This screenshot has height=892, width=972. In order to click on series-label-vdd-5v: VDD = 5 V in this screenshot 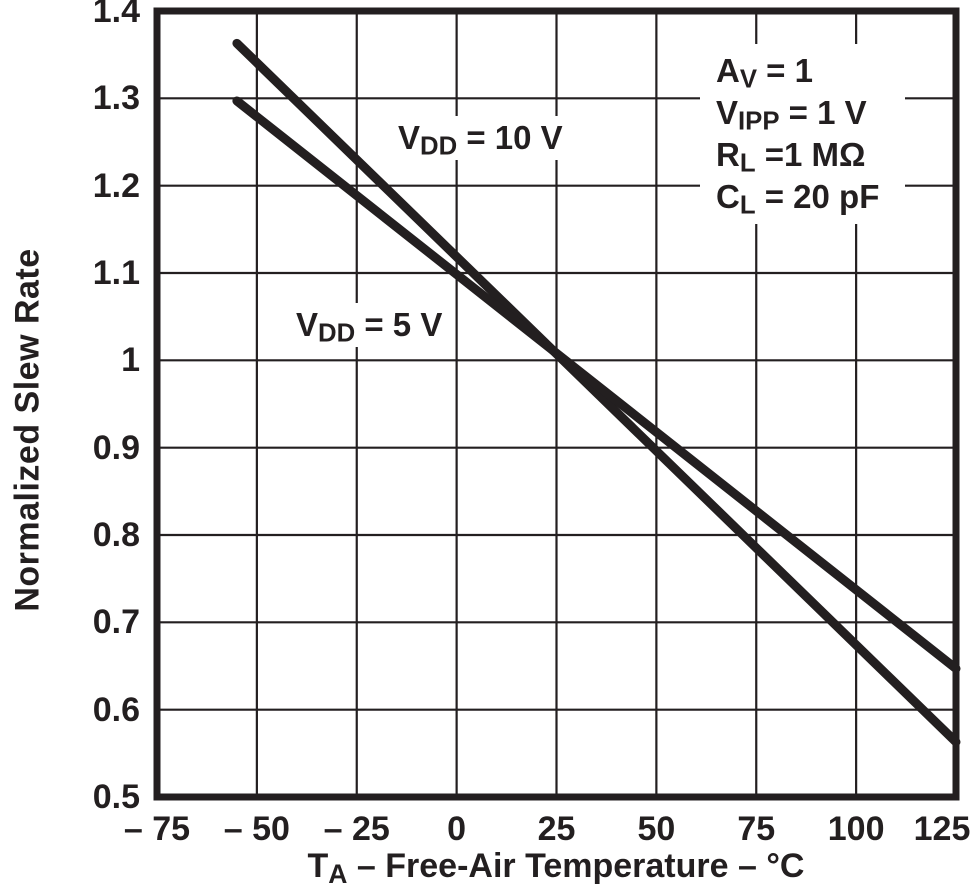, I will do `click(369, 325)`.